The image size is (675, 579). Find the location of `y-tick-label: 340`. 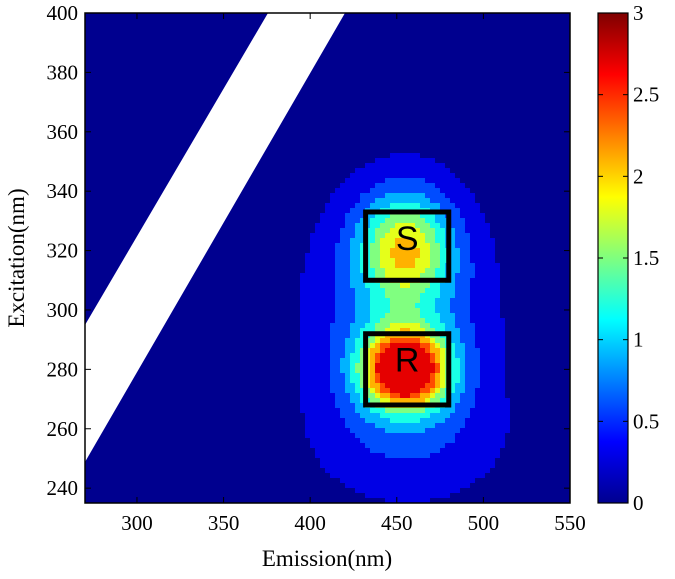

y-tick-label: 340 is located at coordinates (63, 191).